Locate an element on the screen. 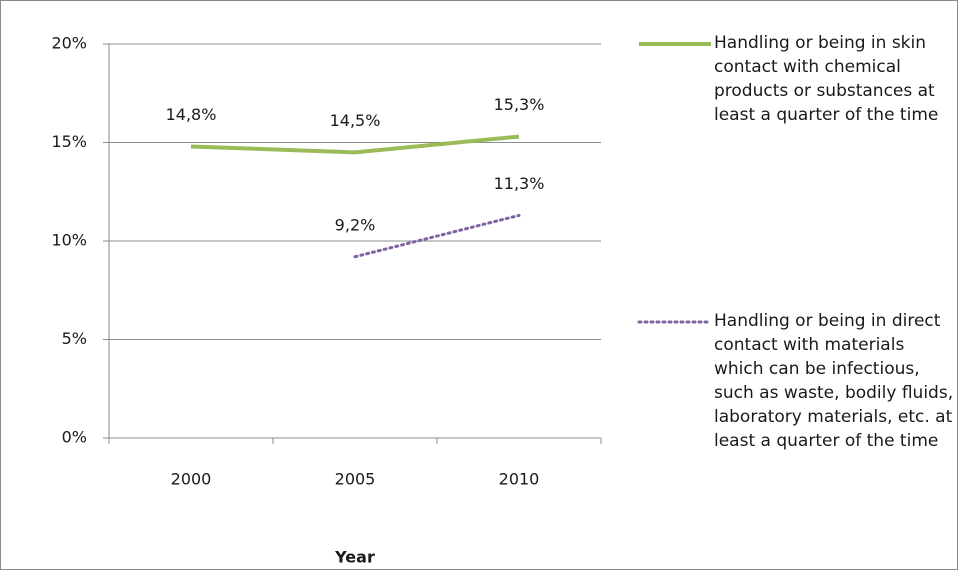  data-label: 15,3% is located at coordinates (519, 104).